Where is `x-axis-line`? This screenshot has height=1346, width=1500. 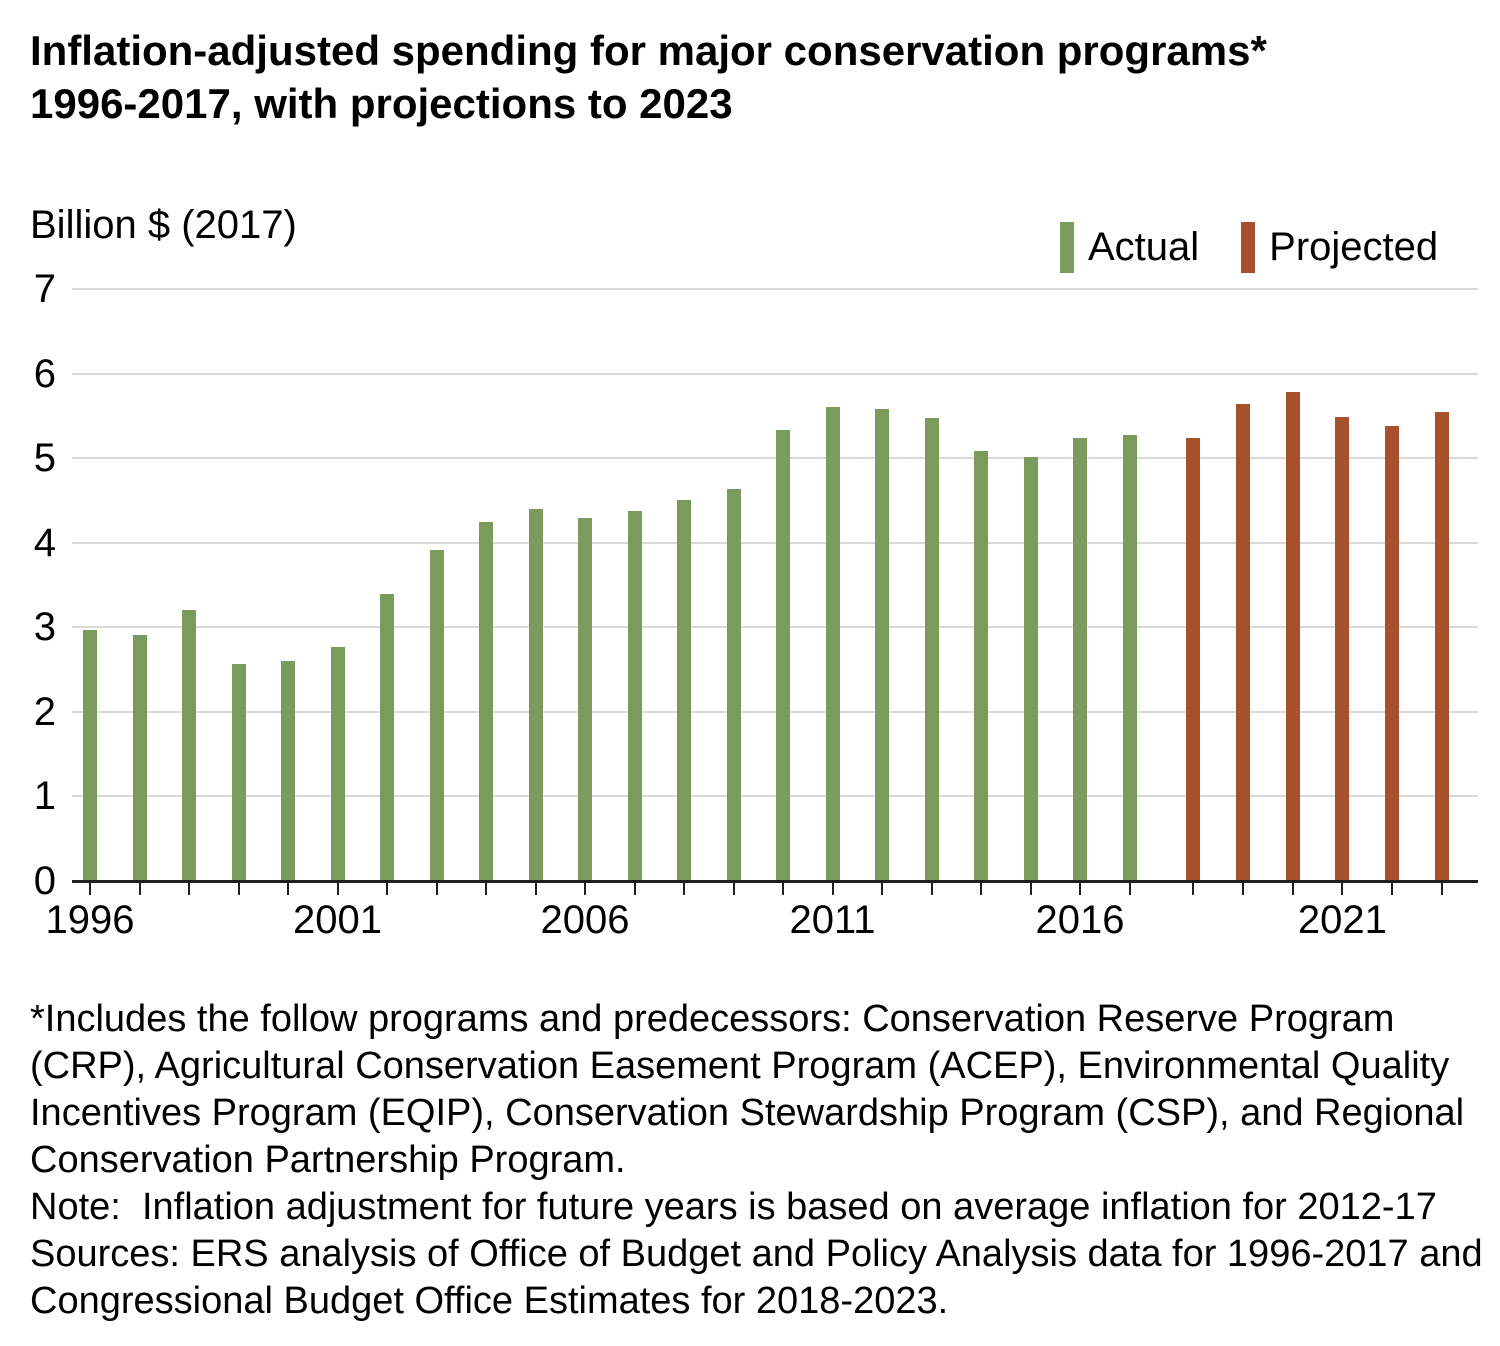
x-axis-line is located at coordinates (775, 881).